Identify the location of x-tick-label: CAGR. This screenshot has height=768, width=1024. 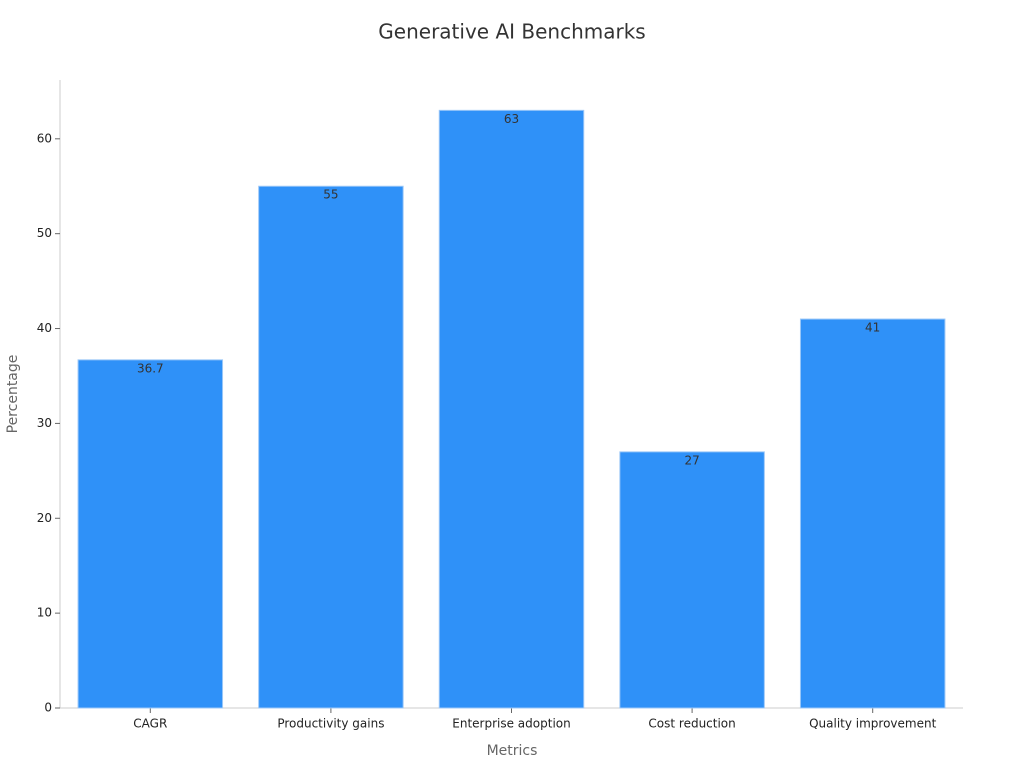
(150, 724).